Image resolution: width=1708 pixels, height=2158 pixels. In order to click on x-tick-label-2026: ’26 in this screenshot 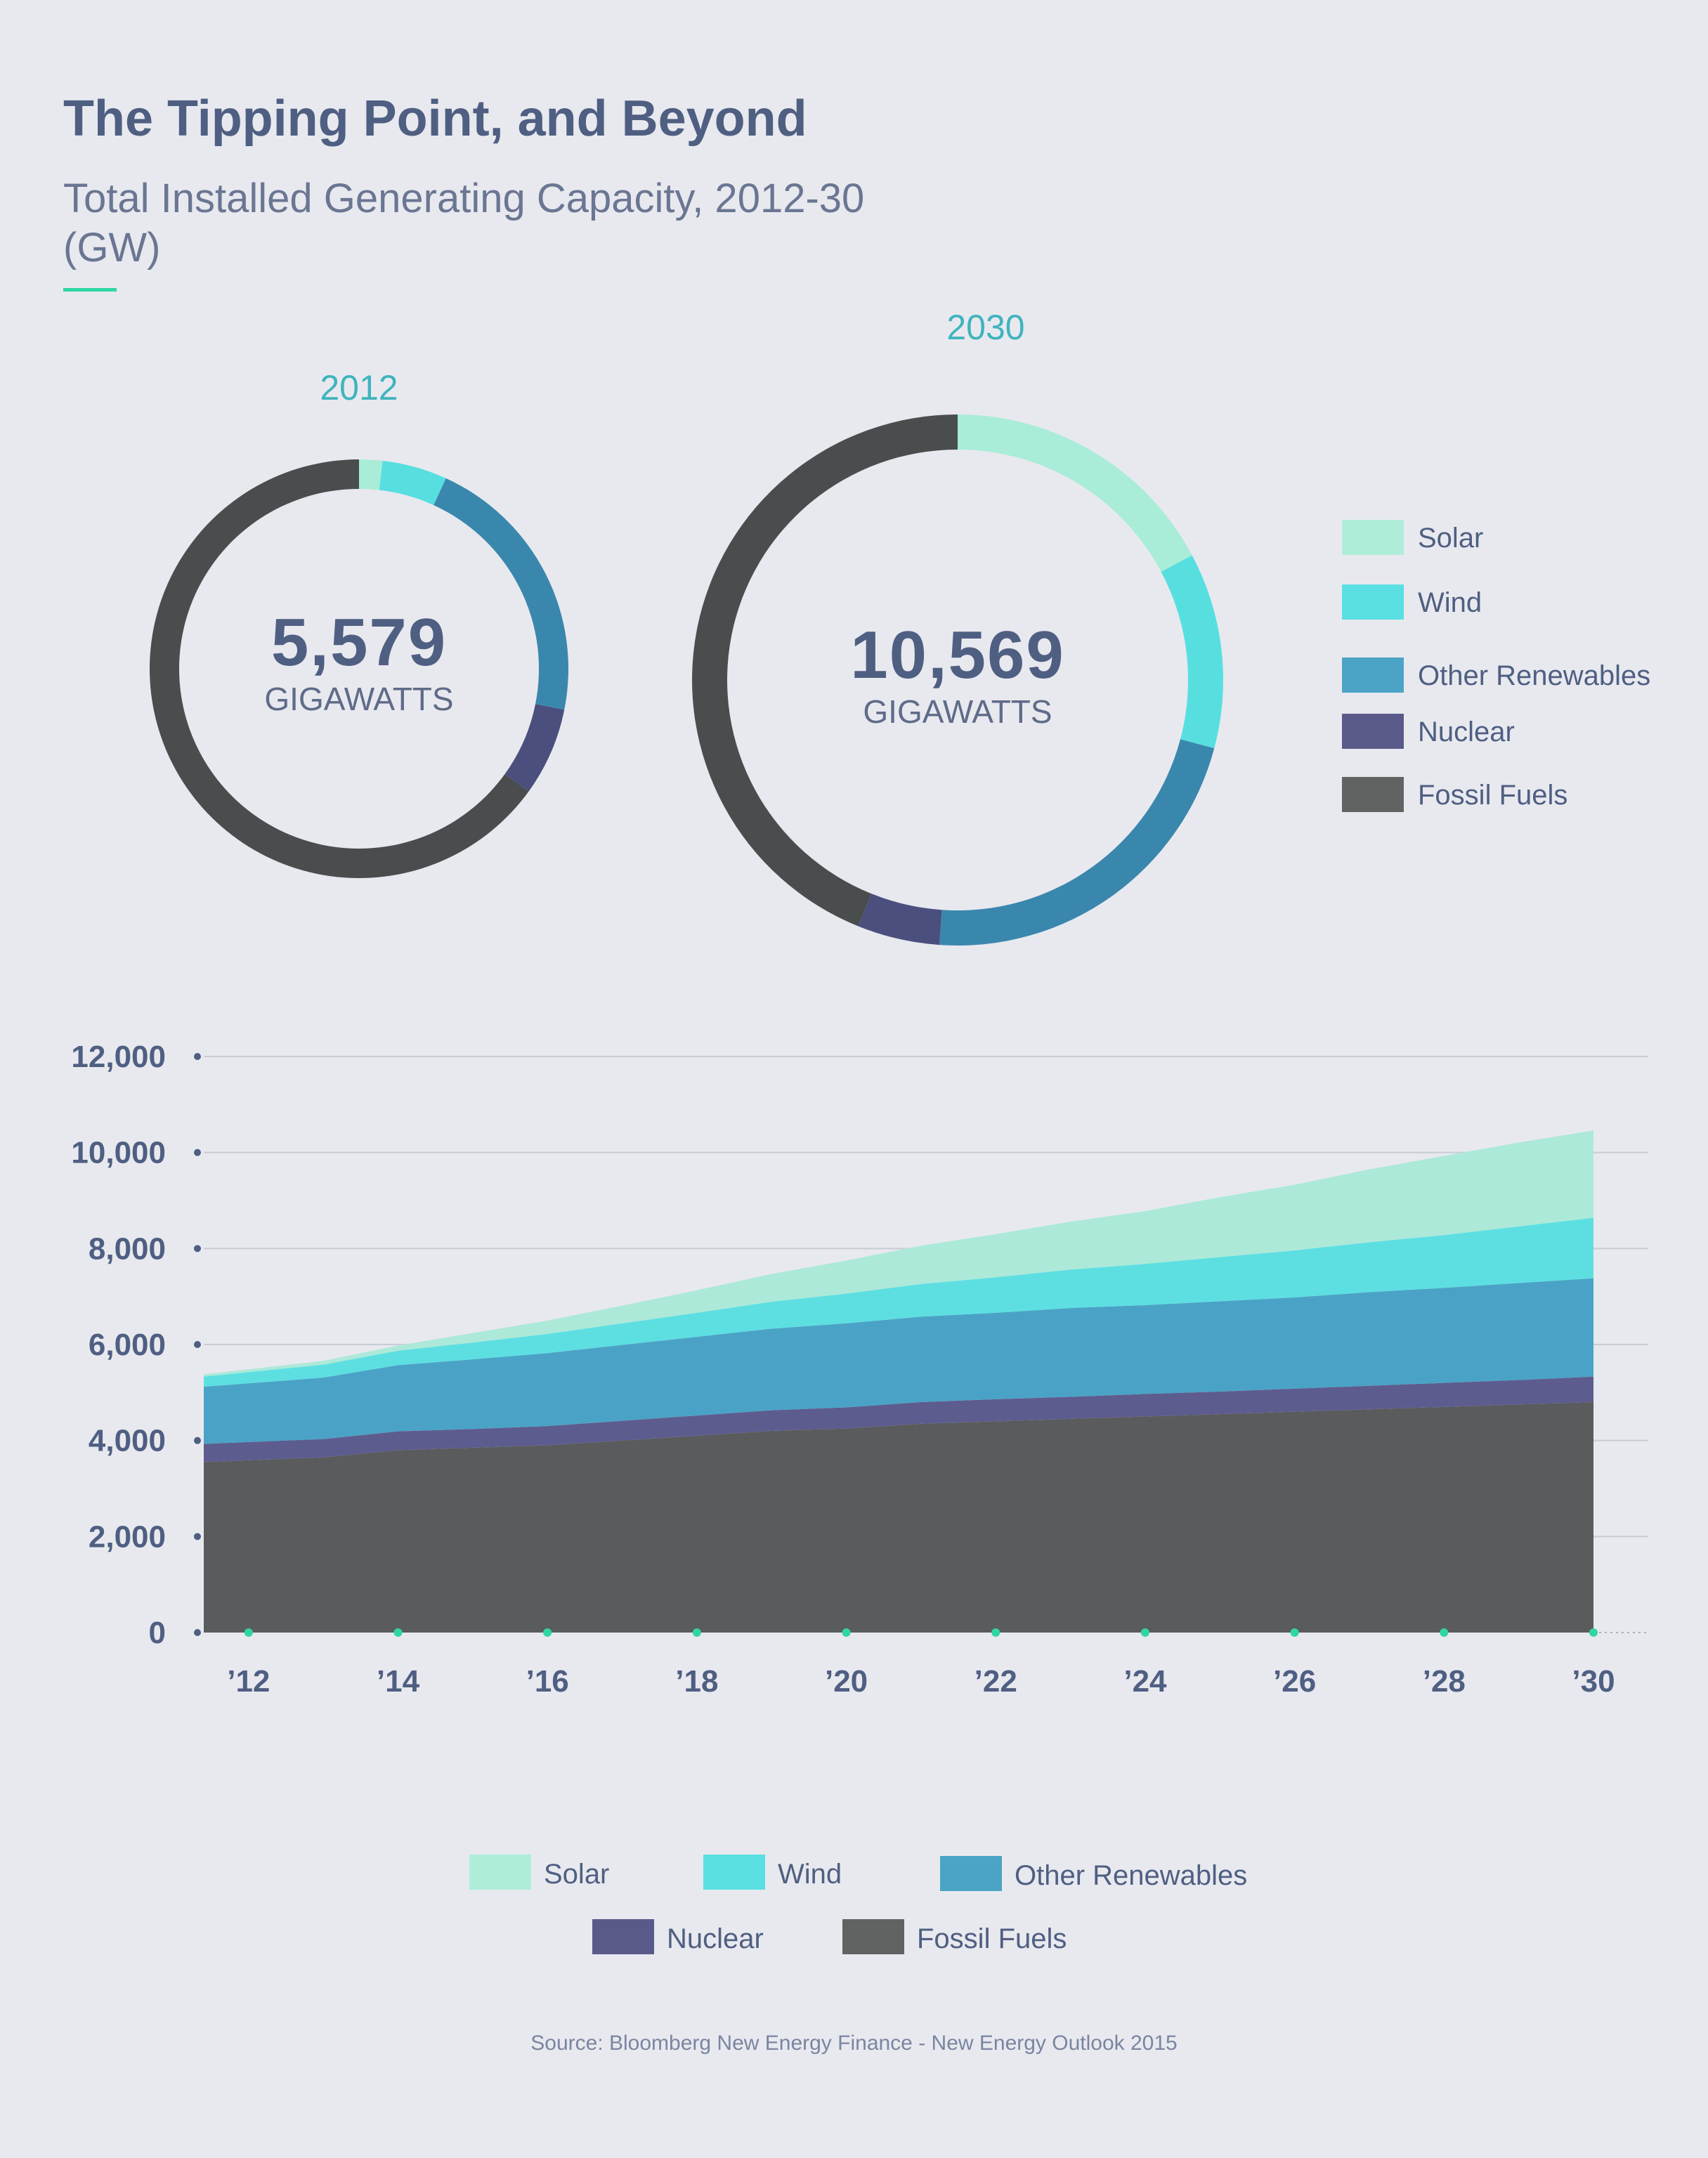, I will do `click(1294, 1681)`.